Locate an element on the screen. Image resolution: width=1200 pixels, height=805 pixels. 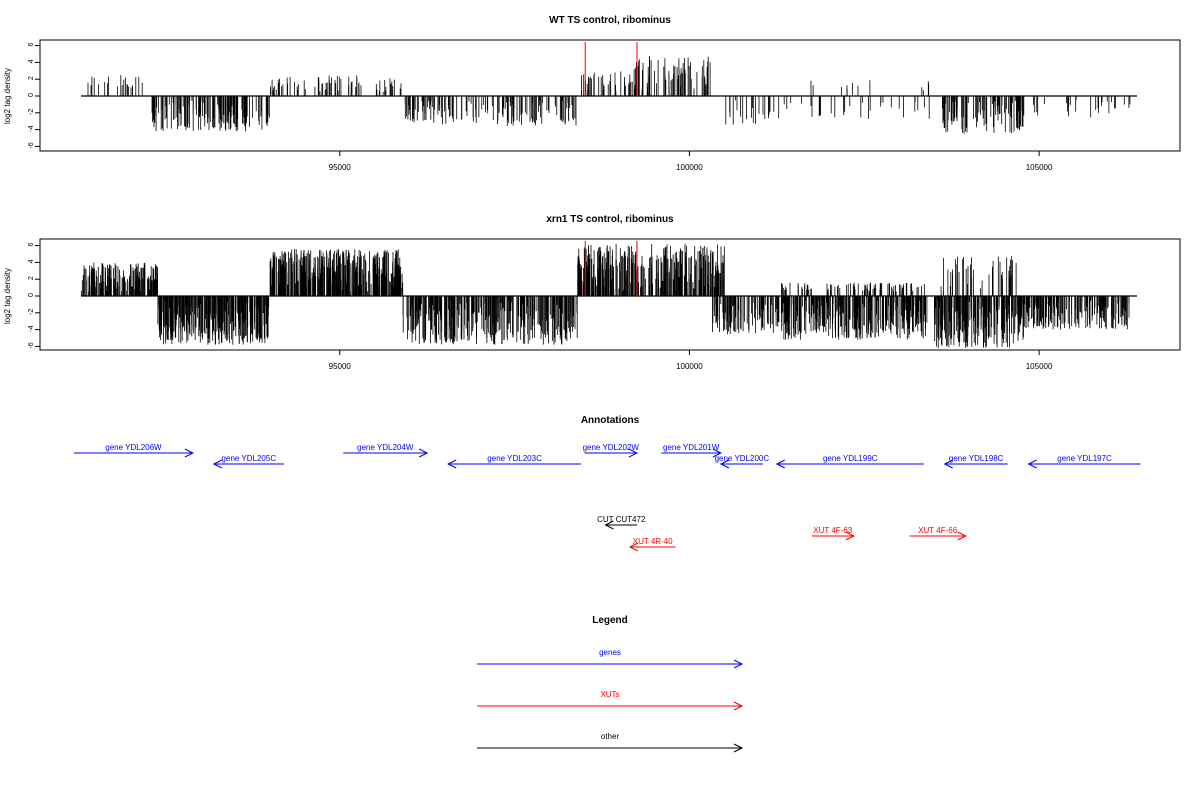
xrn1-y-tick-label: 4 is located at coordinates (31, 261).